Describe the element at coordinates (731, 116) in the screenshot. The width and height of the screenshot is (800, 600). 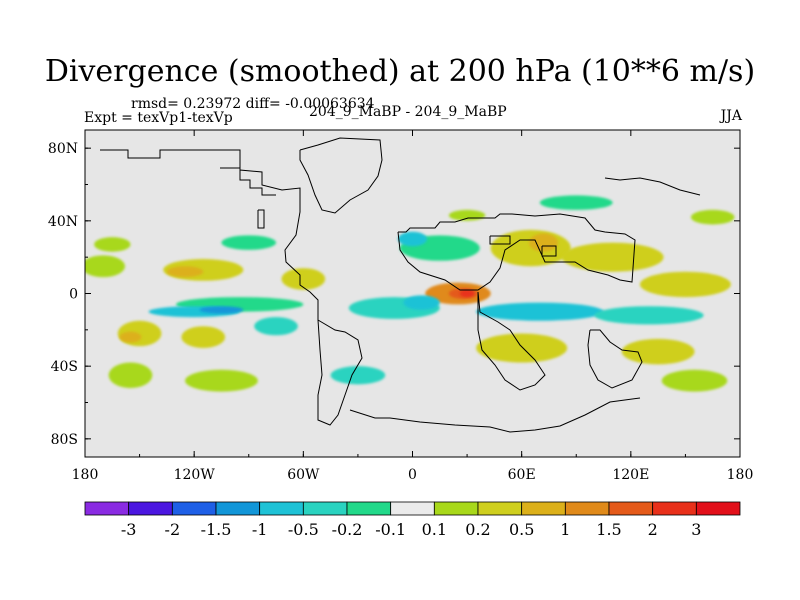
I see `season-label: JJA` at that location.